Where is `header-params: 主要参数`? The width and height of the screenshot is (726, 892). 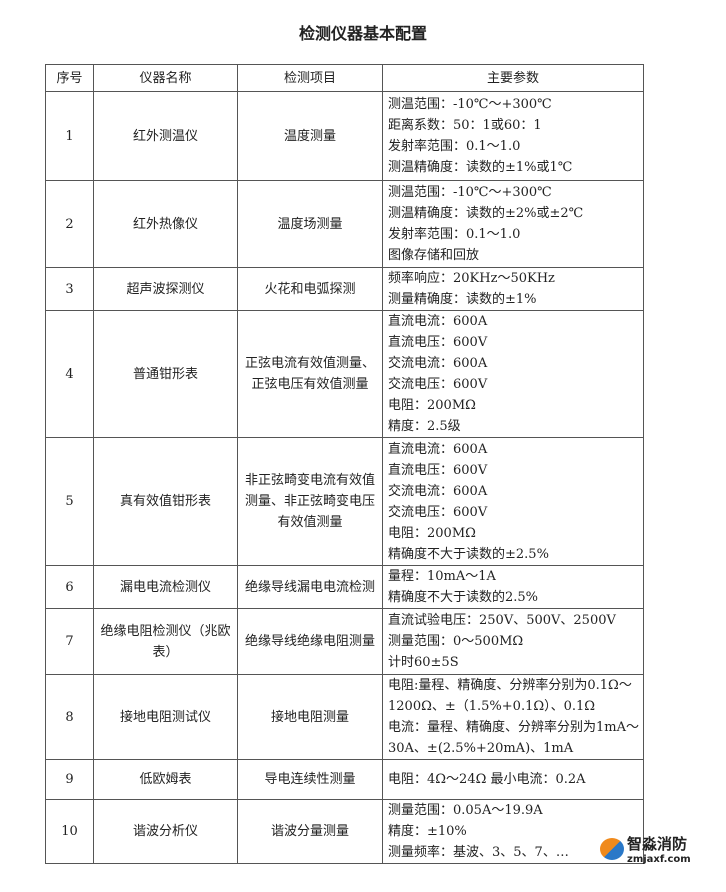 header-params: 主要参数 is located at coordinates (513, 78).